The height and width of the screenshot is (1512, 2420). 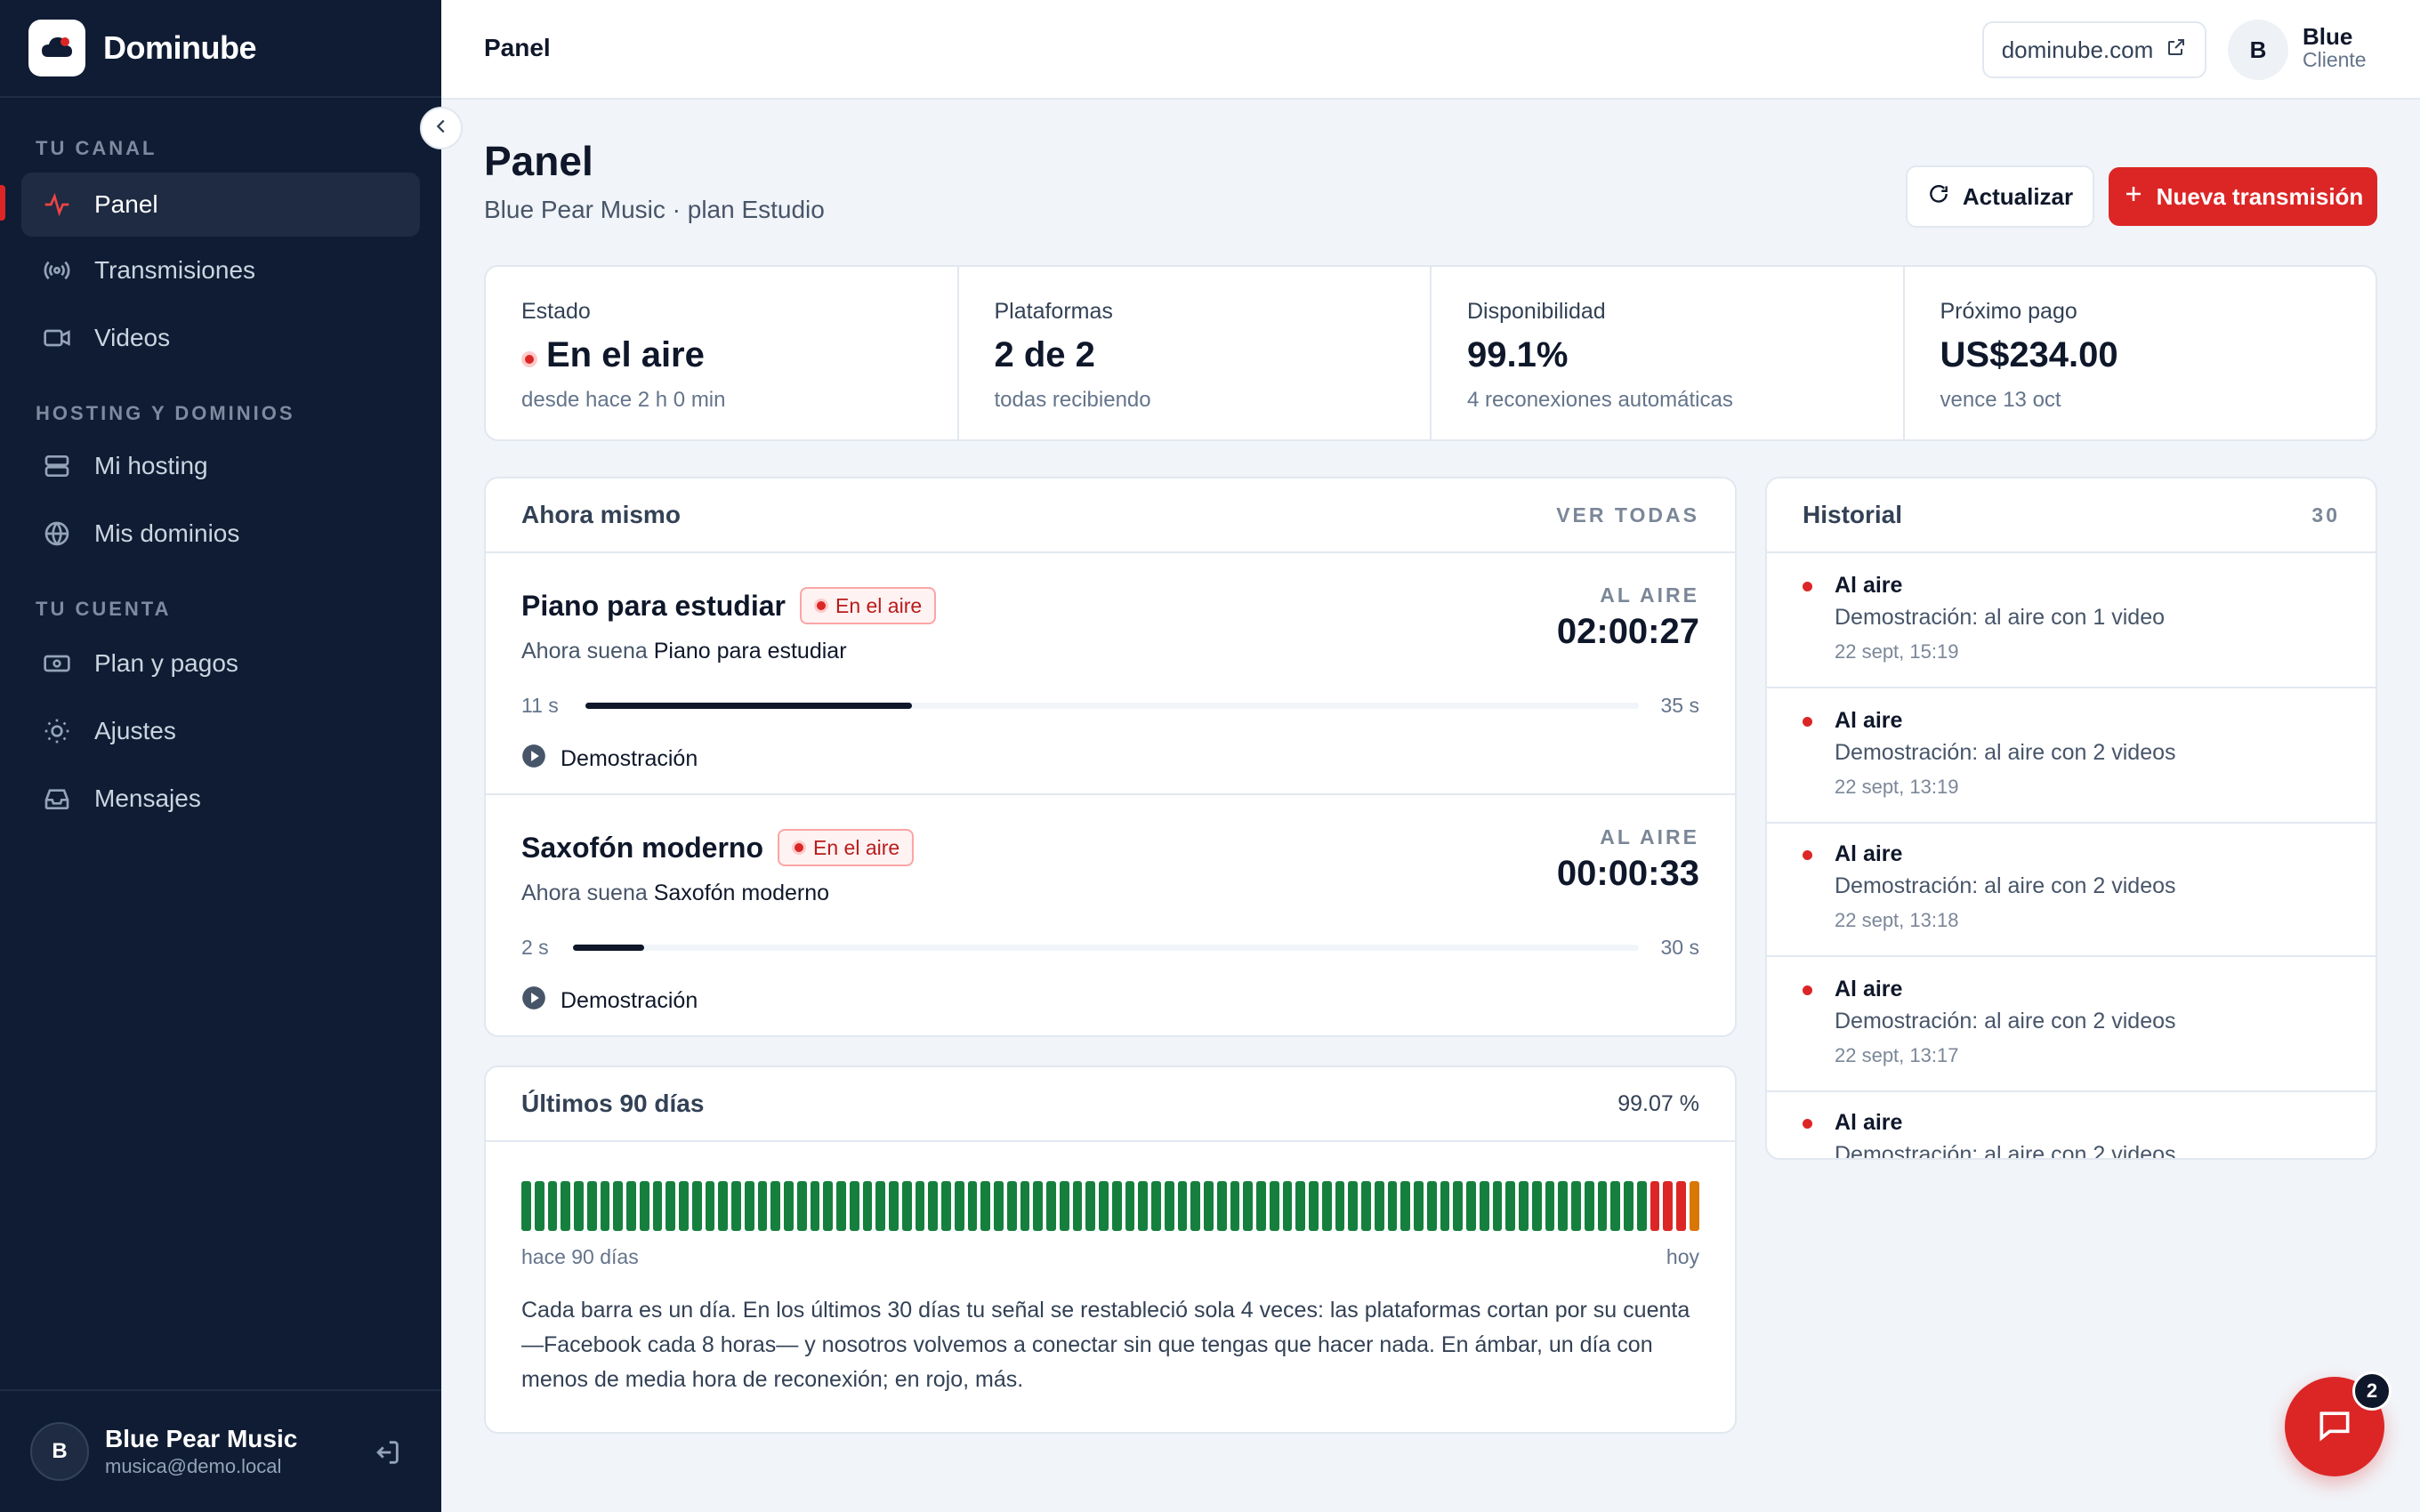 I want to click on inbox-icon, so click(x=57, y=799).